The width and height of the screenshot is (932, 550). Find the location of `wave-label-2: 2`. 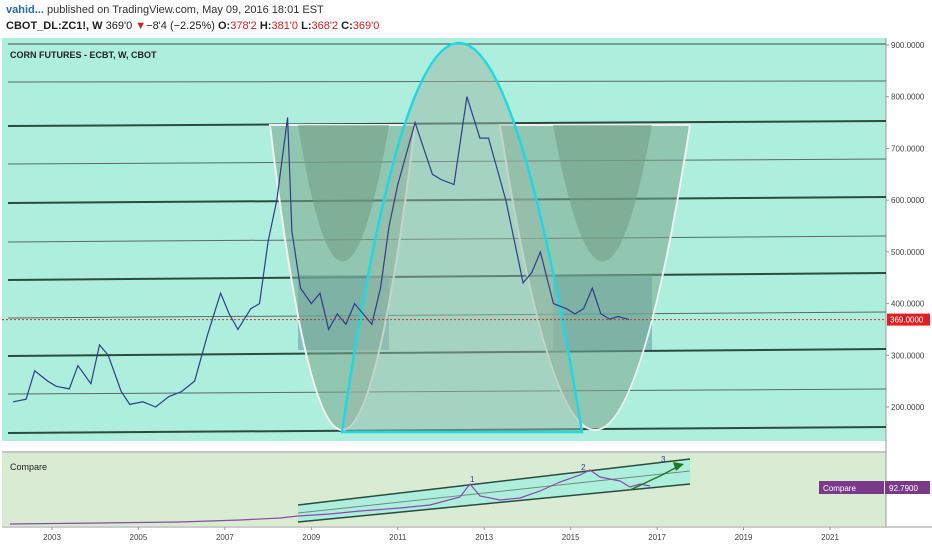

wave-label-2: 2 is located at coordinates (583, 467).